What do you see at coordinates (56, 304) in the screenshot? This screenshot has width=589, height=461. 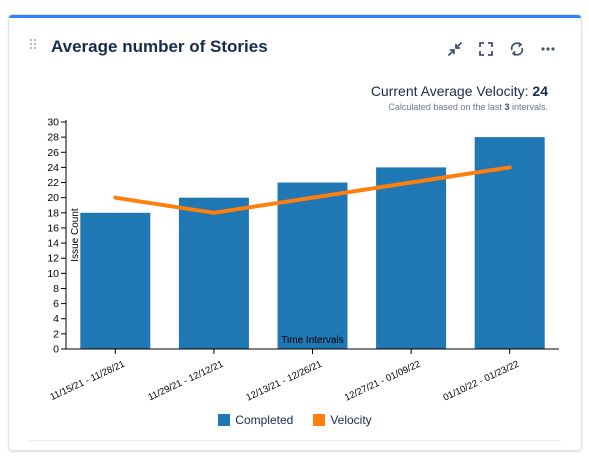 I see `y-tick-label-6: 6` at bounding box center [56, 304].